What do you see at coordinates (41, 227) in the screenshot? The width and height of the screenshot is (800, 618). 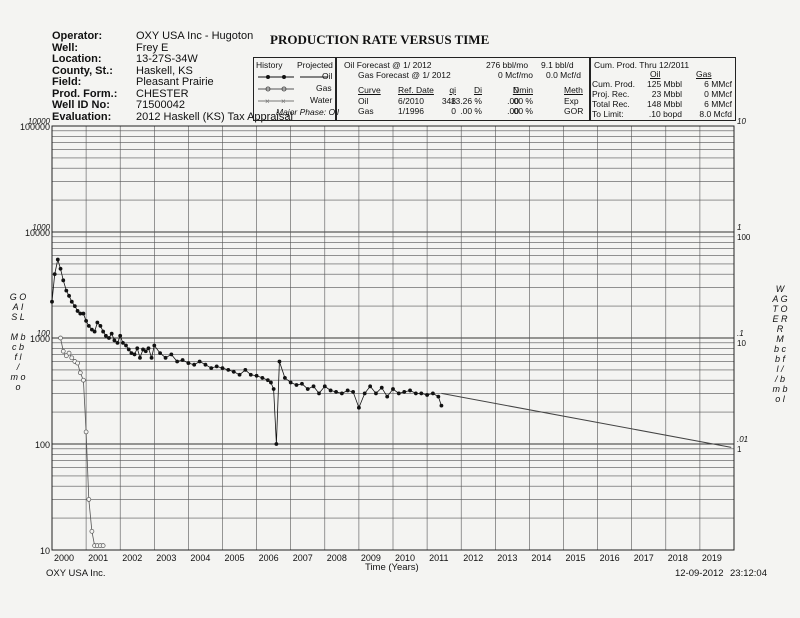 I see `left-inner-tick-label: 1000` at bounding box center [41, 227].